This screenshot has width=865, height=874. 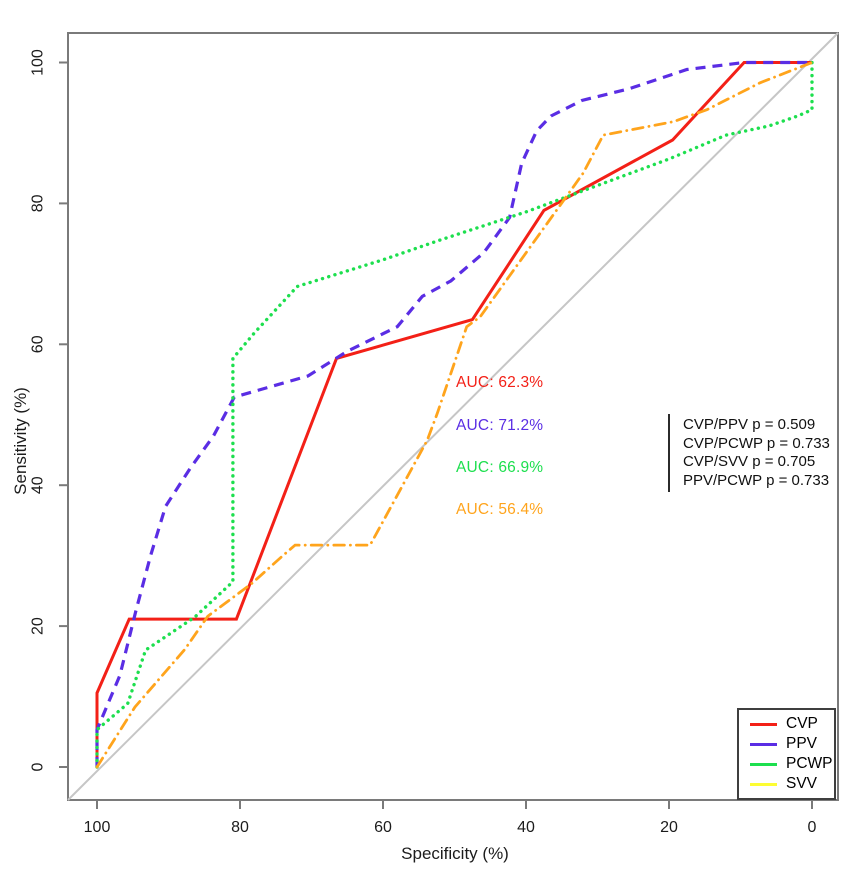 What do you see at coordinates (38, 485) in the screenshot?
I see `y-tick-label: 40` at bounding box center [38, 485].